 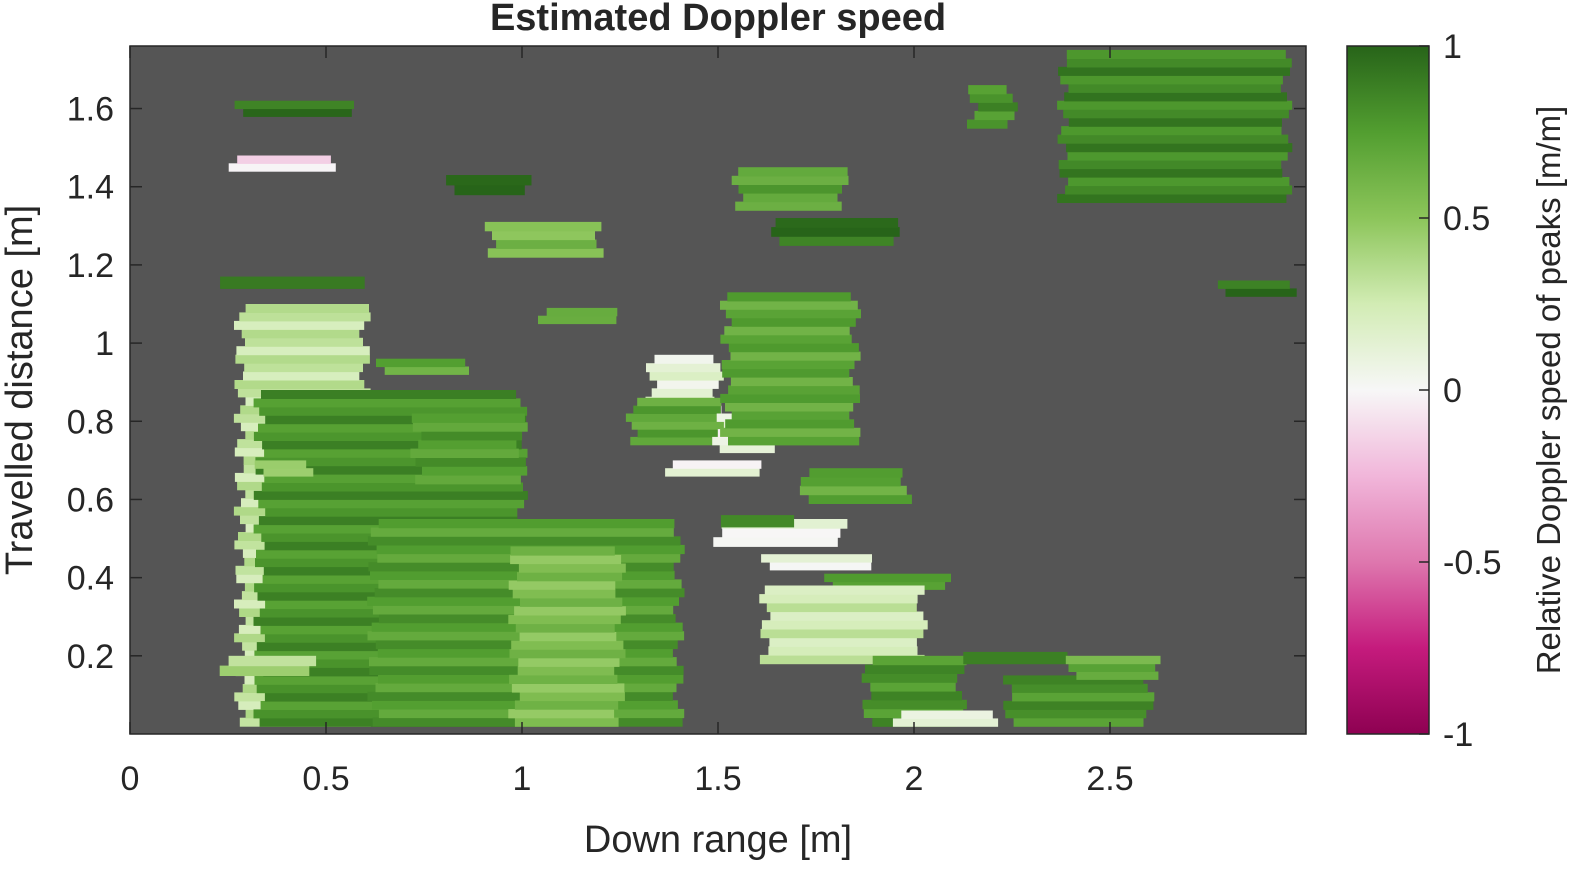 I want to click on y-tick-label: 1.2, so click(x=90, y=266).